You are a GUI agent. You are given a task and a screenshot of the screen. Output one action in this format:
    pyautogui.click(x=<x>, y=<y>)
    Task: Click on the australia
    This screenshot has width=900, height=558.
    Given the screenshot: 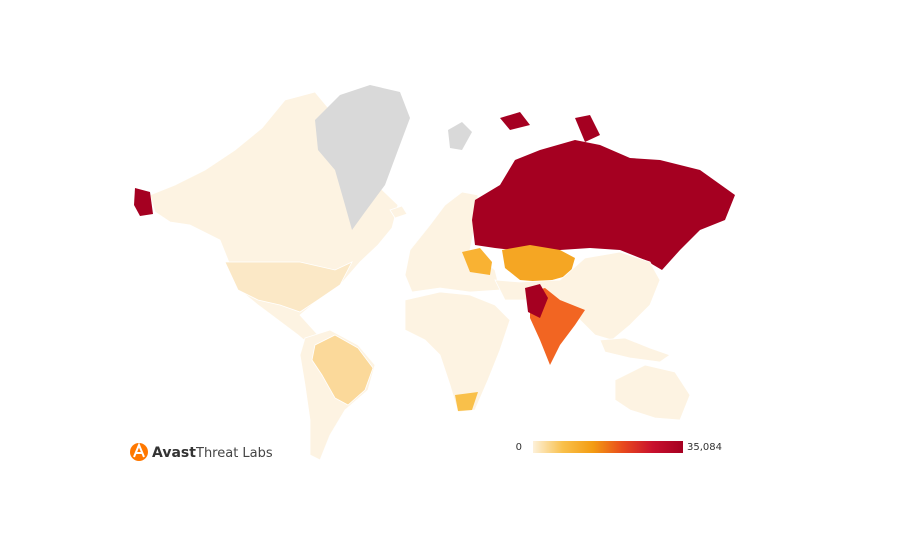 What is the action you would take?
    pyautogui.click(x=652, y=392)
    